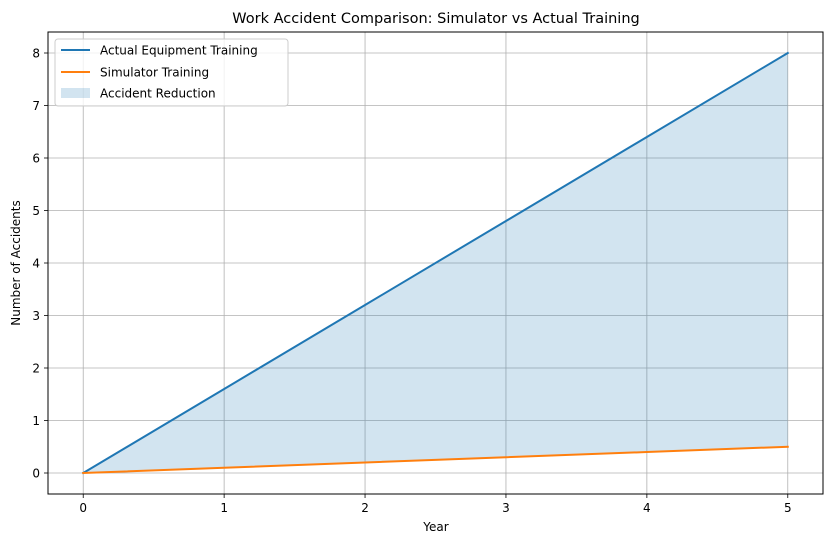 The image size is (833, 547). What do you see at coordinates (154, 73) in the screenshot?
I see `legend-label-simulator: Simulator Training` at bounding box center [154, 73].